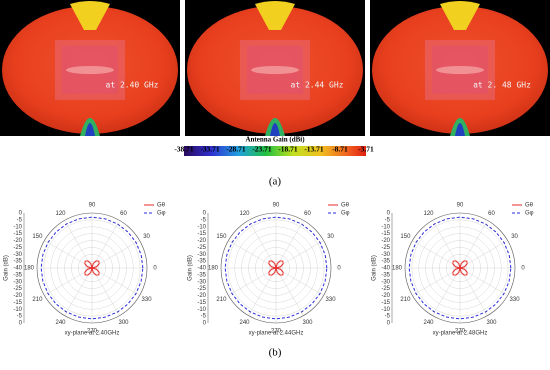 The height and width of the screenshot is (370, 550). Describe the element at coordinates (405, 300) in the screenshot. I see `angle-tick-label: 210` at that location.